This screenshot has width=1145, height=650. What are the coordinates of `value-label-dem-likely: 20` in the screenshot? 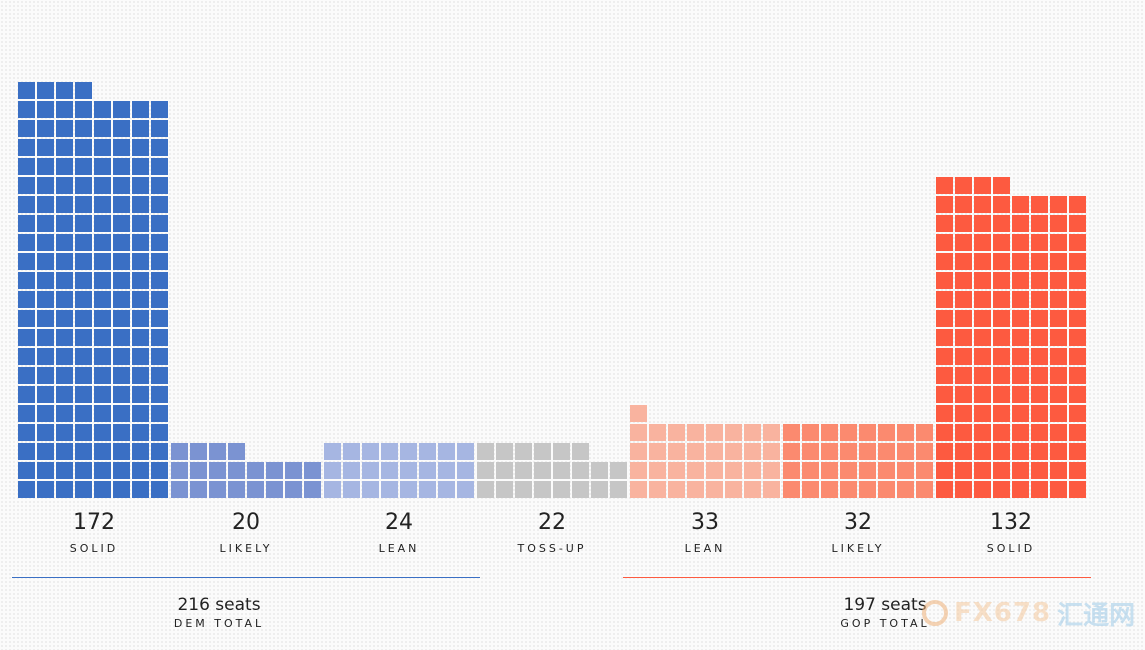 It's located at (246, 522).